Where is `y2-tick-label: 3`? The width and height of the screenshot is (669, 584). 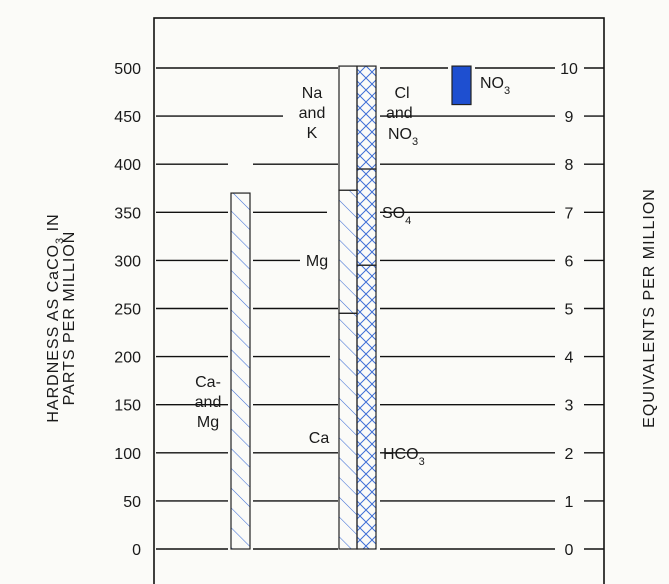
y2-tick-label: 3 is located at coordinates (569, 406).